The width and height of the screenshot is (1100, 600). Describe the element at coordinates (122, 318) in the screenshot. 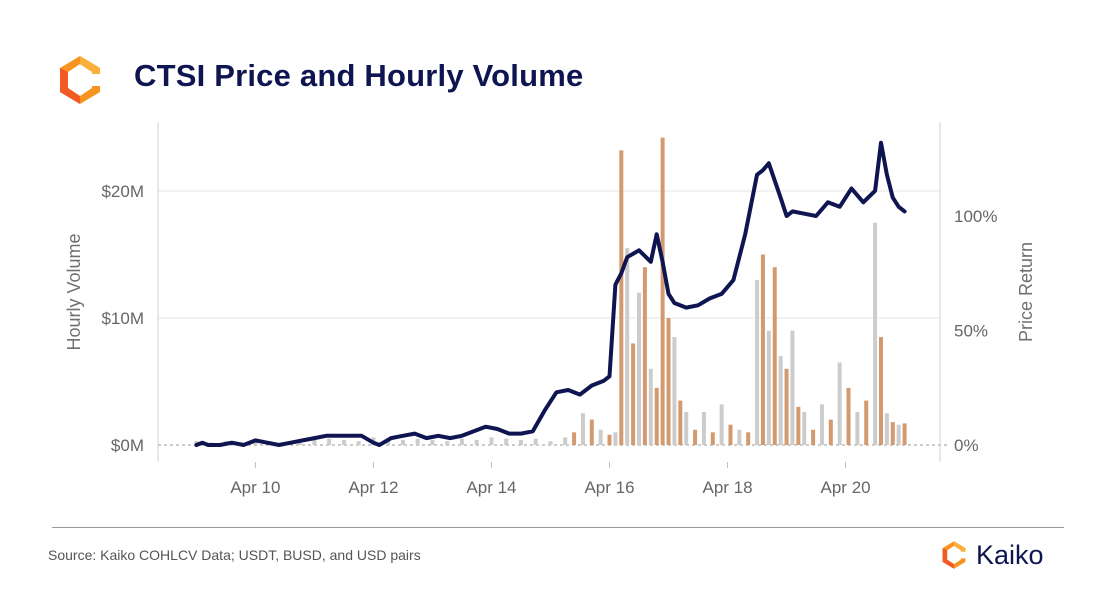

I see `y-left-tick-label: $10M` at that location.